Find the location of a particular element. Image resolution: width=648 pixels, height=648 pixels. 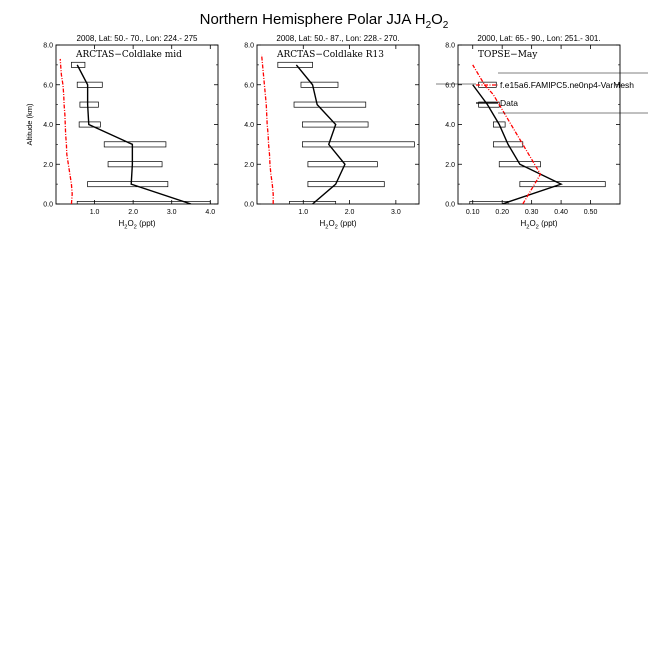

campaign-label: ARCTAS−Coldlake mid is located at coordinates (128, 55).